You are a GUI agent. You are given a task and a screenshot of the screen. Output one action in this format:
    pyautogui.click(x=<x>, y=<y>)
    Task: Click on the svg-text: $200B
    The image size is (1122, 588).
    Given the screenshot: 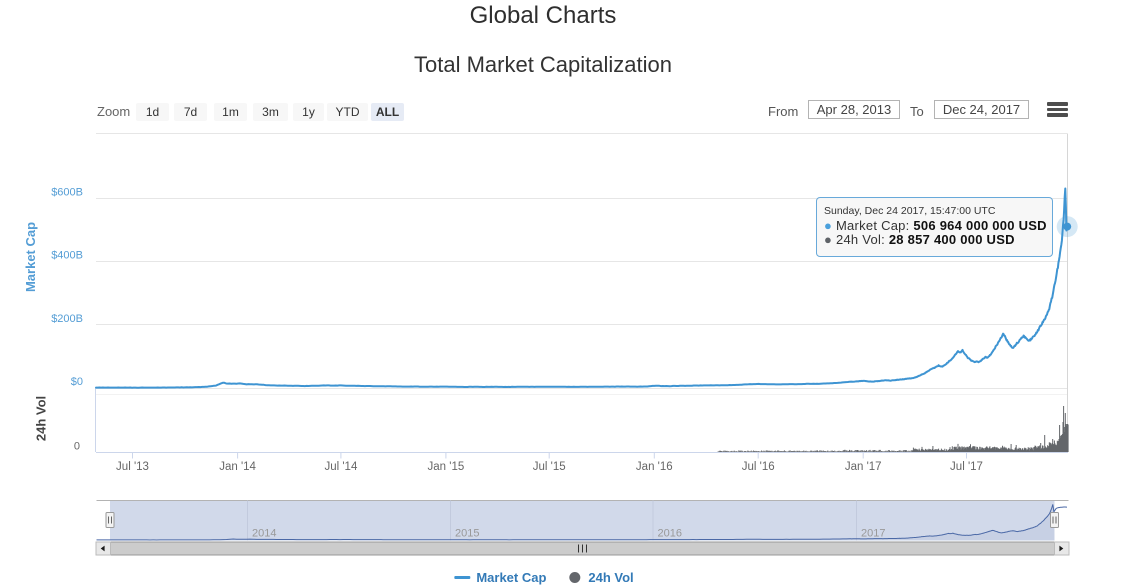 What is the action you would take?
    pyautogui.click(x=67, y=319)
    